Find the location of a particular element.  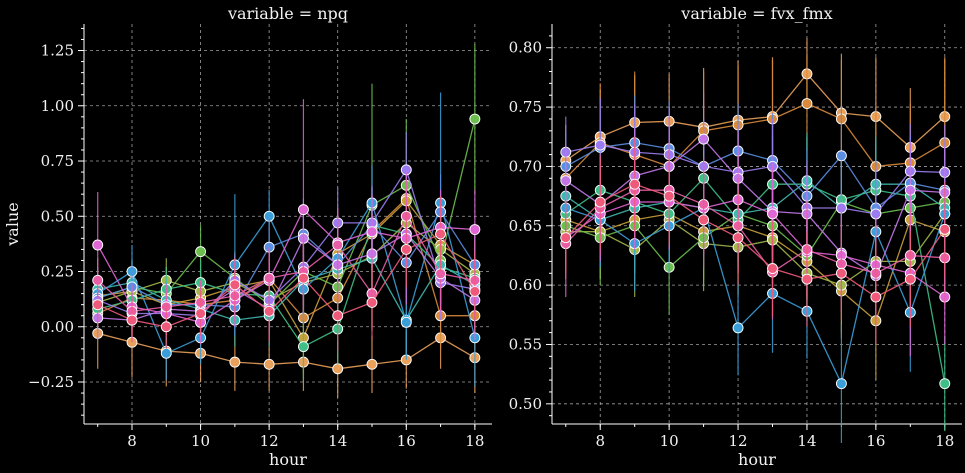

y-tick-label: 0.50 is located at coordinates (57, 216).